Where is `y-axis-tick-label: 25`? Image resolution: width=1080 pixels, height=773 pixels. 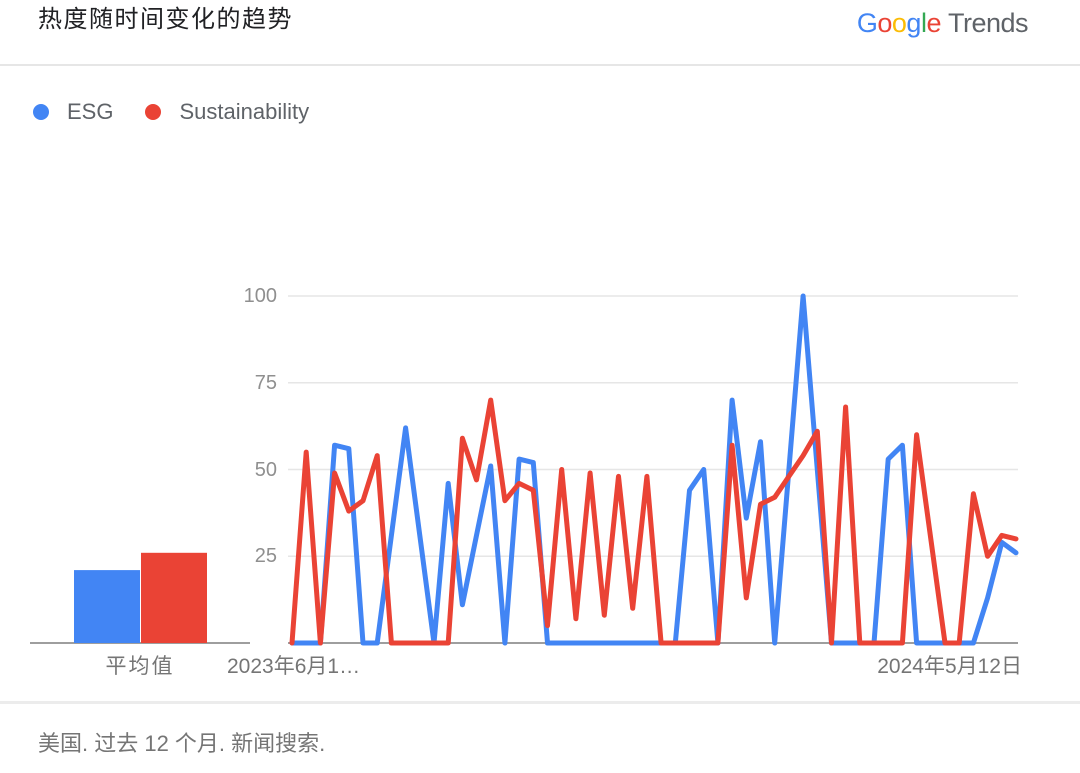 y-axis-tick-label: 25 is located at coordinates (265, 556).